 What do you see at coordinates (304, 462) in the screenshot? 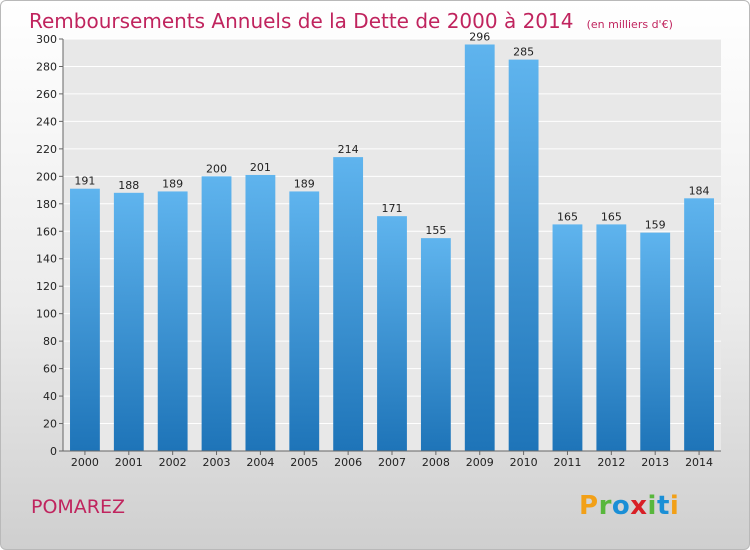
I see `x-tick-label: 2005` at bounding box center [304, 462].